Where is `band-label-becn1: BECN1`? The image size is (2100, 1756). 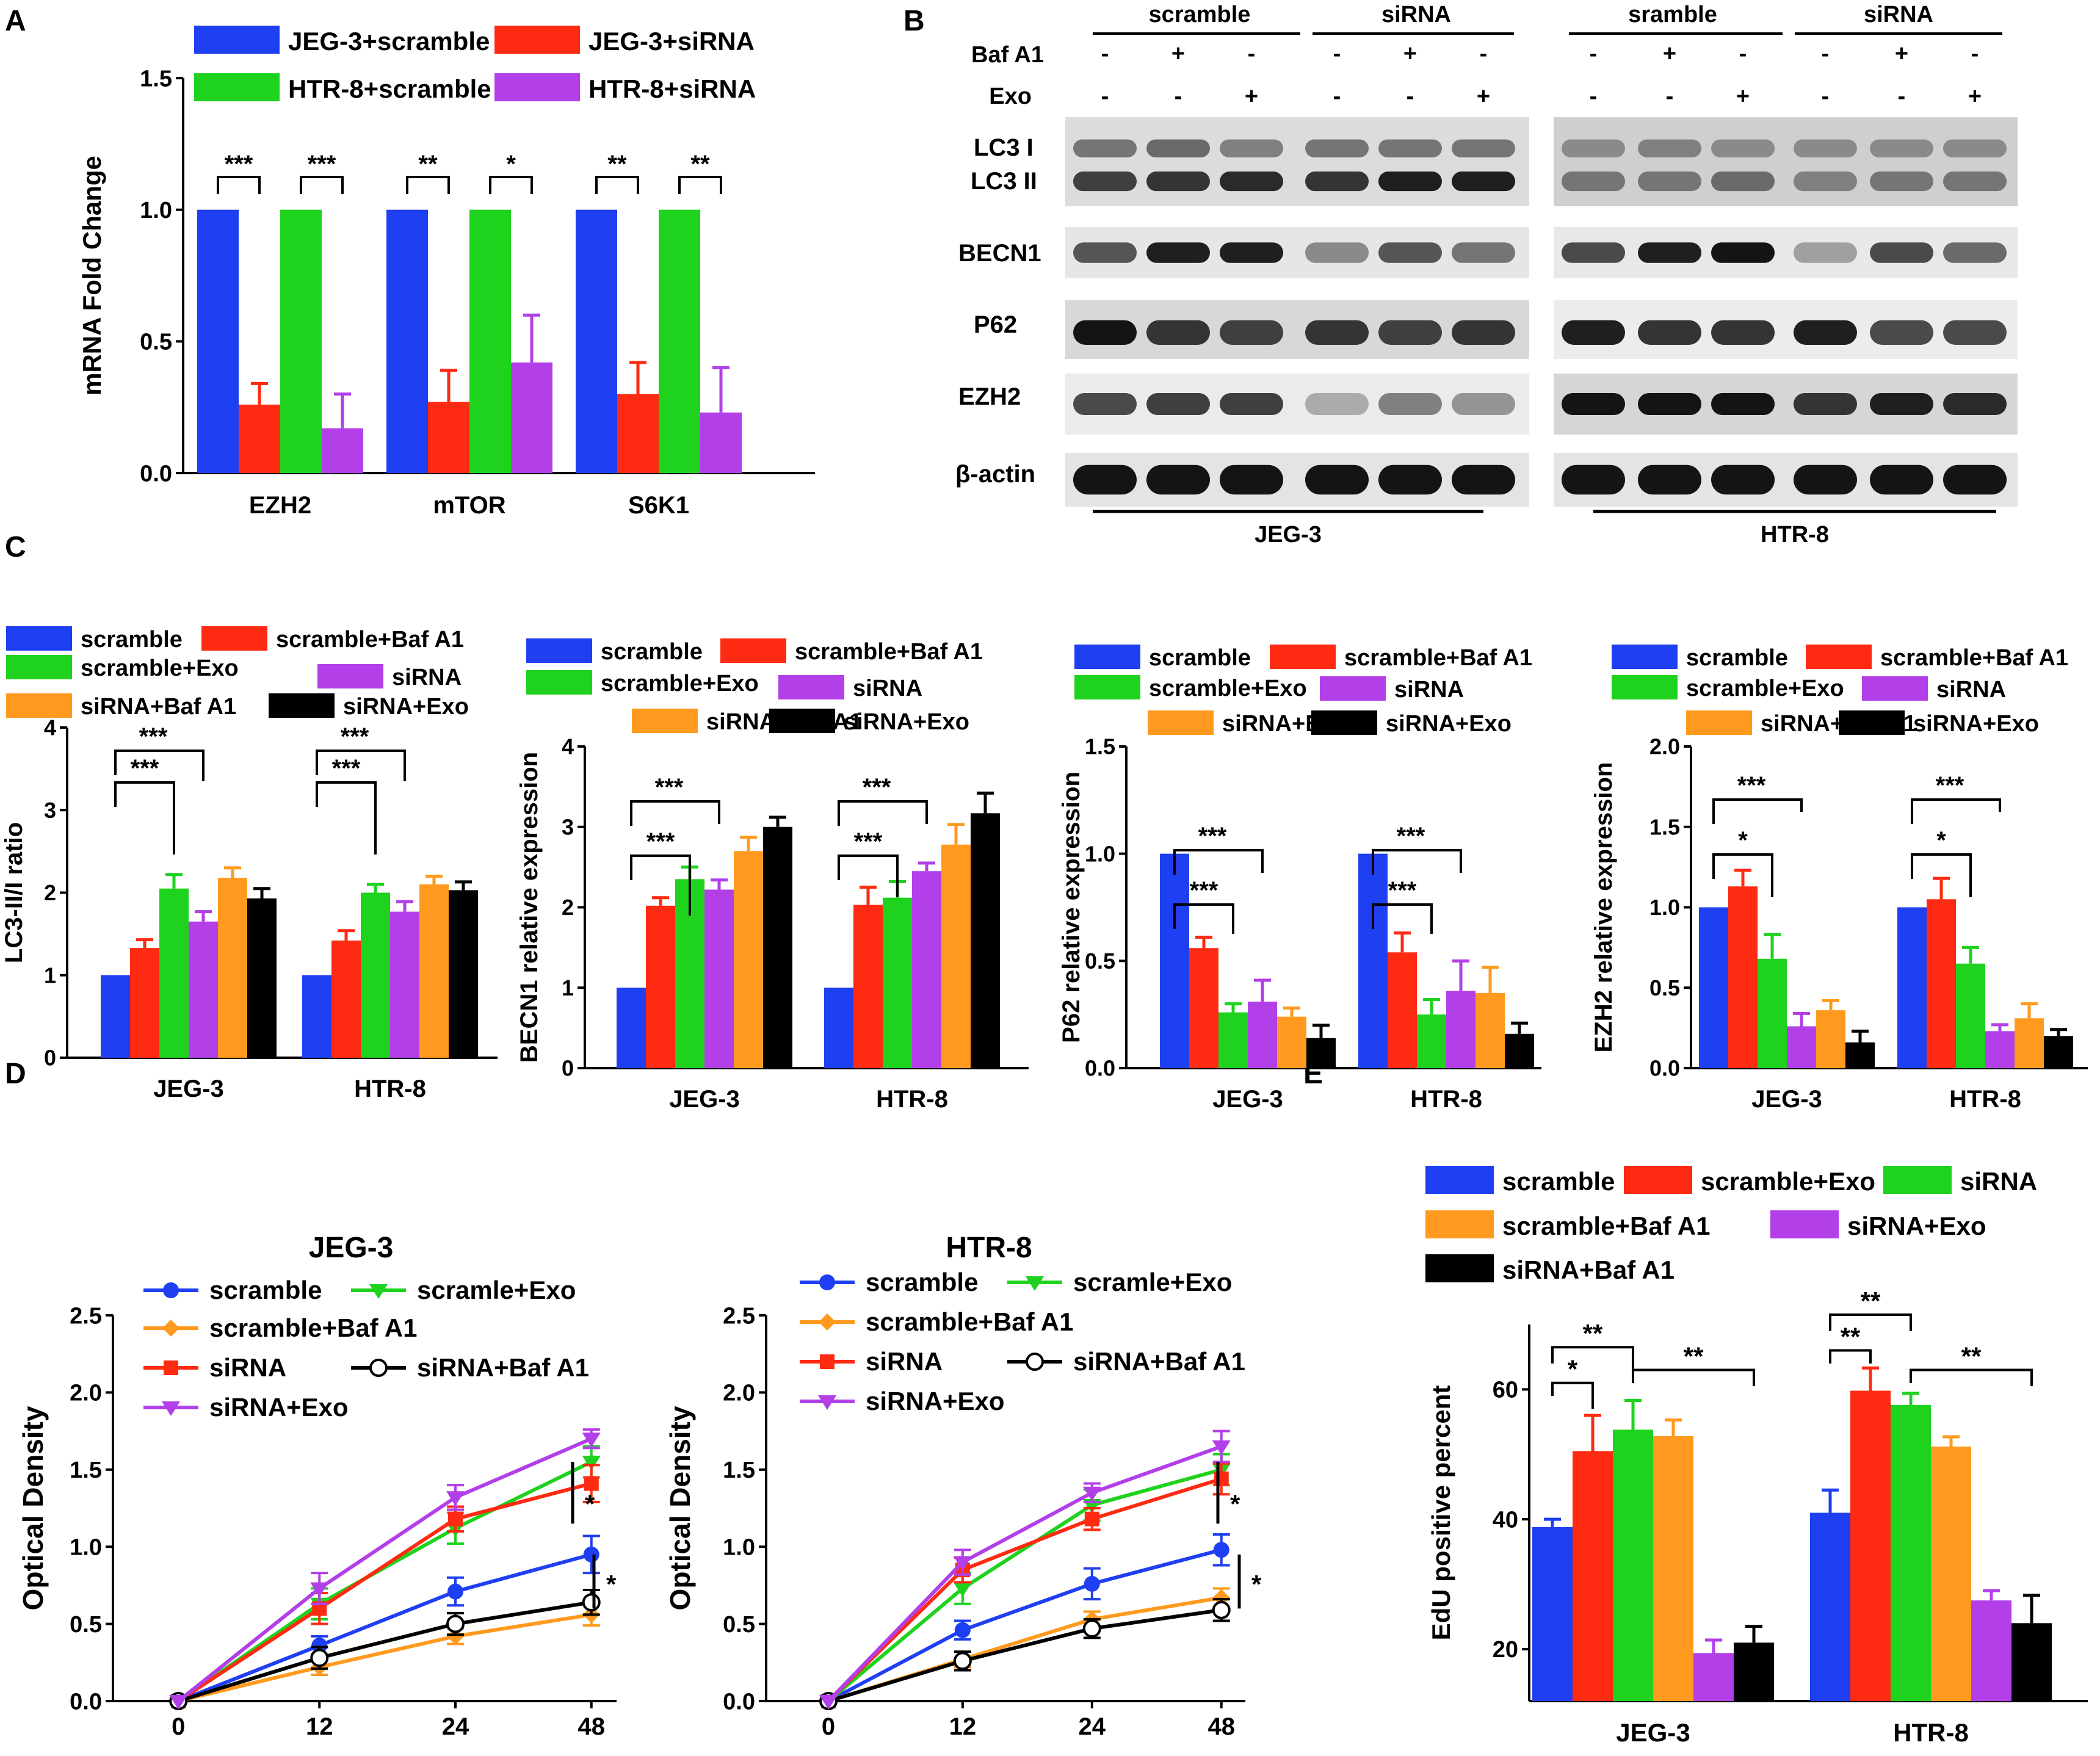 band-label-becn1: BECN1 is located at coordinates (999, 254).